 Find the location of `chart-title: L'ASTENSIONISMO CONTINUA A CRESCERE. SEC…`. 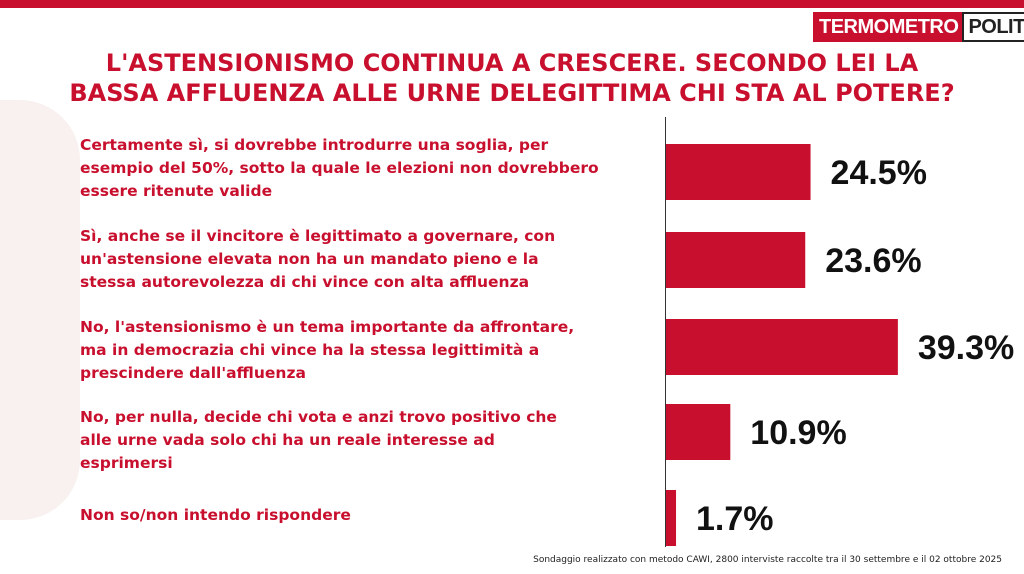

chart-title: L'ASTENSIONISMO CONTINUA A CRESCERE. SEC… is located at coordinates (512, 78).